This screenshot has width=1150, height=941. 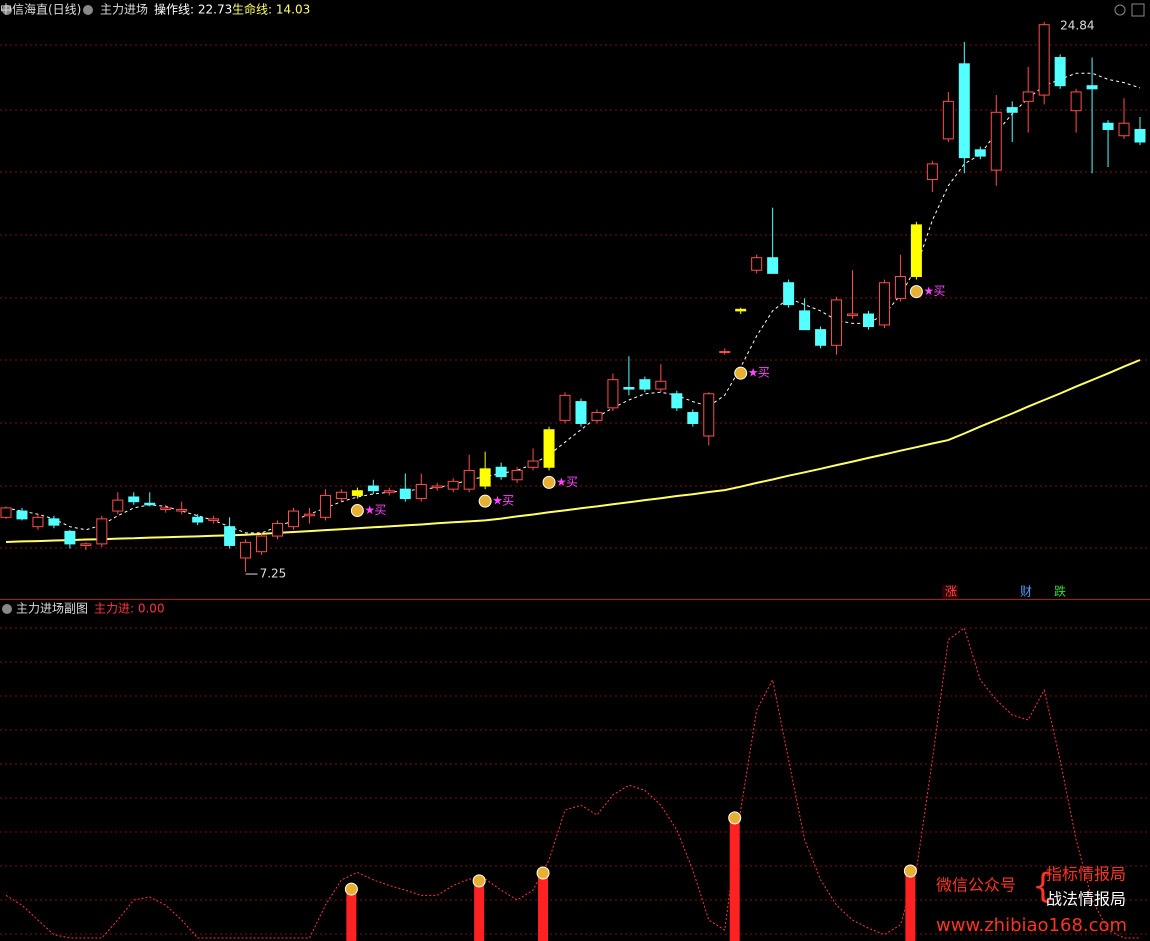 I want to click on tags: 涨 财 跌, so click(x=1004, y=591).